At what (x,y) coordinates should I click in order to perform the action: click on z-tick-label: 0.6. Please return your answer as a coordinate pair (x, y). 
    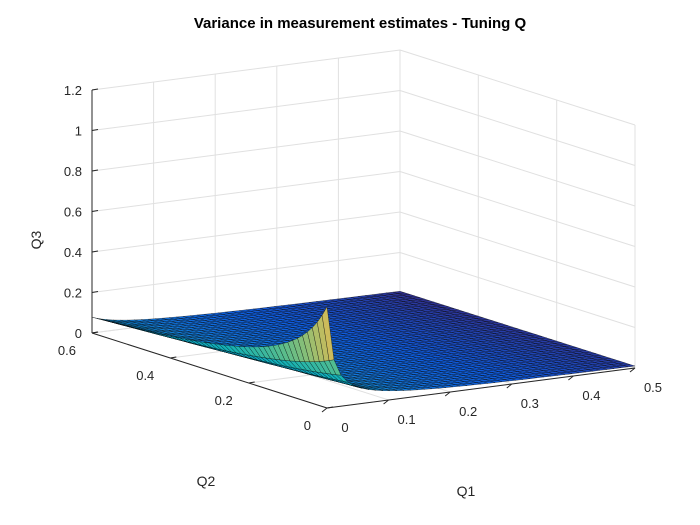
    Looking at the image, I should click on (73, 212).